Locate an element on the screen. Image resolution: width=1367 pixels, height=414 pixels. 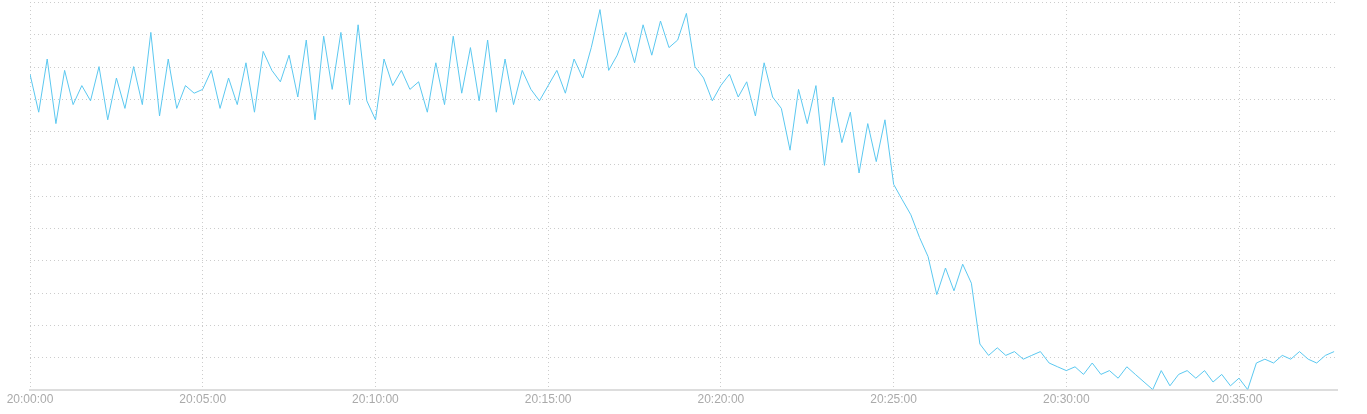
x-tick-label: 20:15:00 is located at coordinates (548, 399).